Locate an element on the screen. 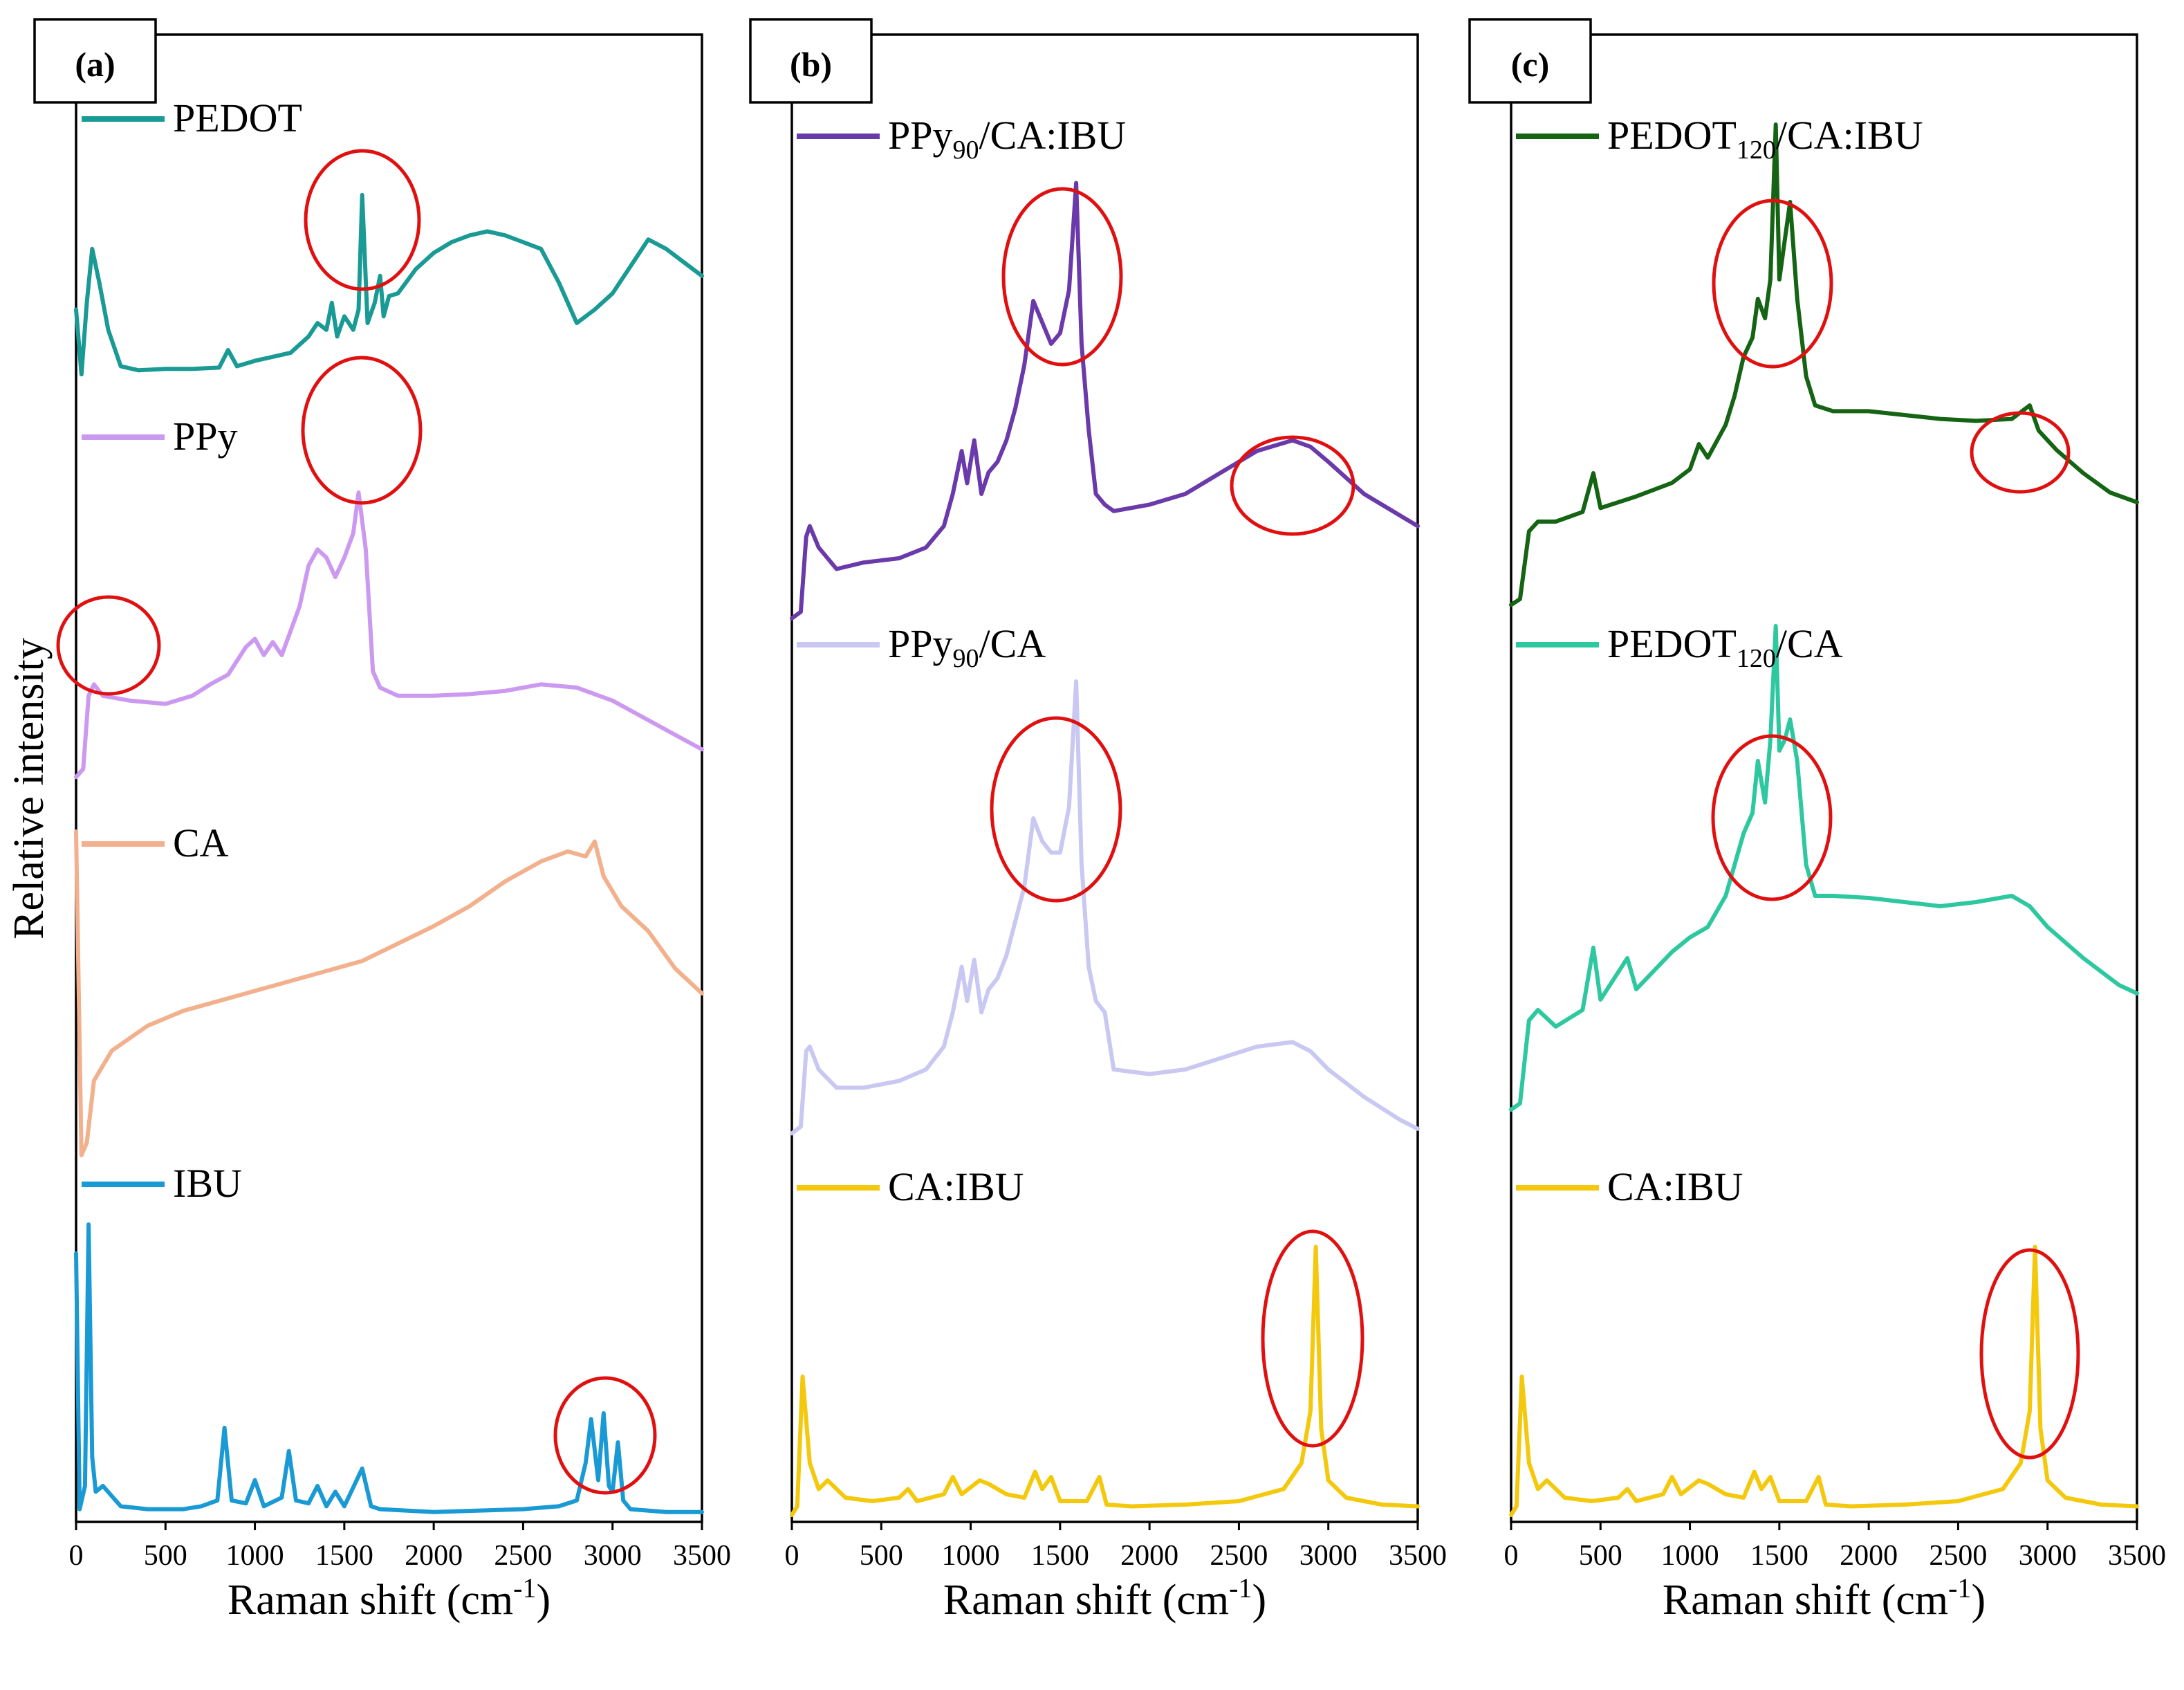 The height and width of the screenshot is (1690, 2184). legend-label: IBU is located at coordinates (207, 1183).